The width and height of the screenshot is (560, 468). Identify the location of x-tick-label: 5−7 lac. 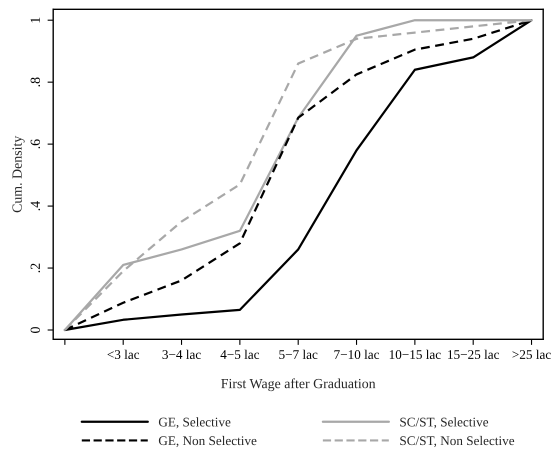
(298, 354).